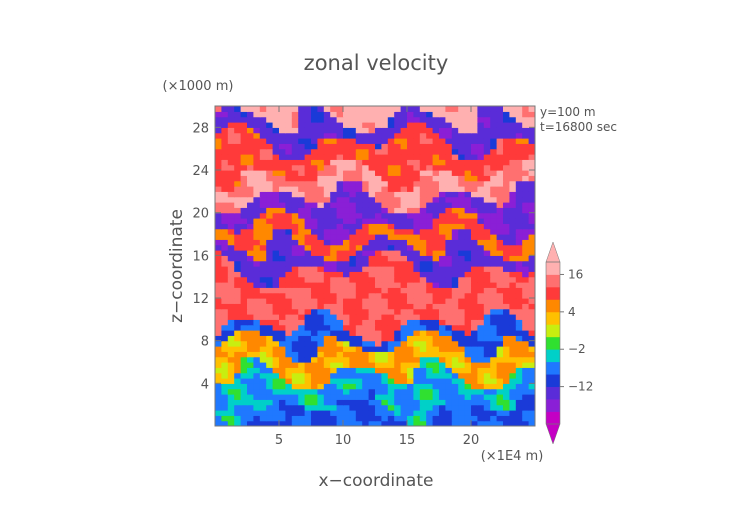 Image resolution: width=752 pixels, height=532 pixels. I want to click on colorbar-tick-label: 4, so click(572, 312).